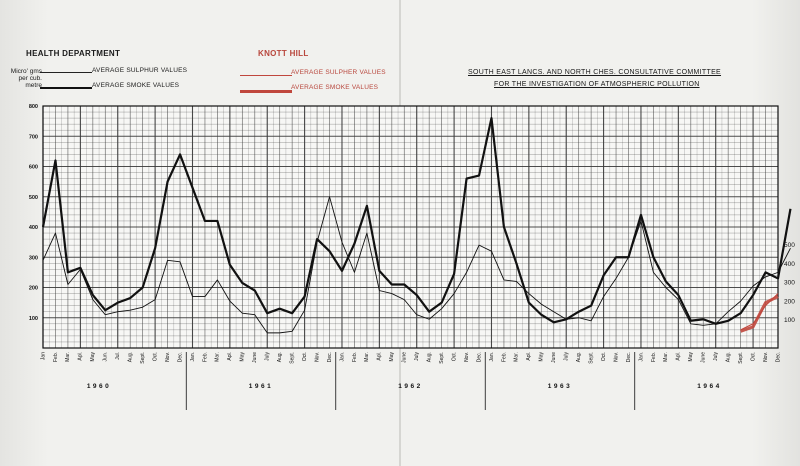 The image size is (800, 466). What do you see at coordinates (33, 319) in the screenshot?
I see `y-tick-label-left: 100` at bounding box center [33, 319].